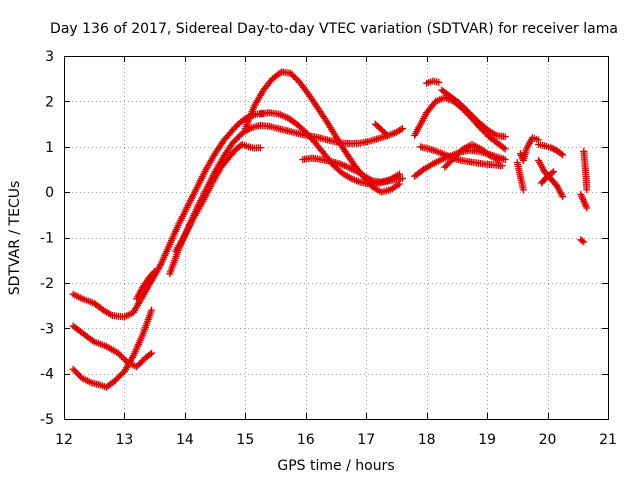 This screenshot has height=480, width=640. Describe the element at coordinates (47, 375) in the screenshot. I see `y-tick-label: -4` at that location.